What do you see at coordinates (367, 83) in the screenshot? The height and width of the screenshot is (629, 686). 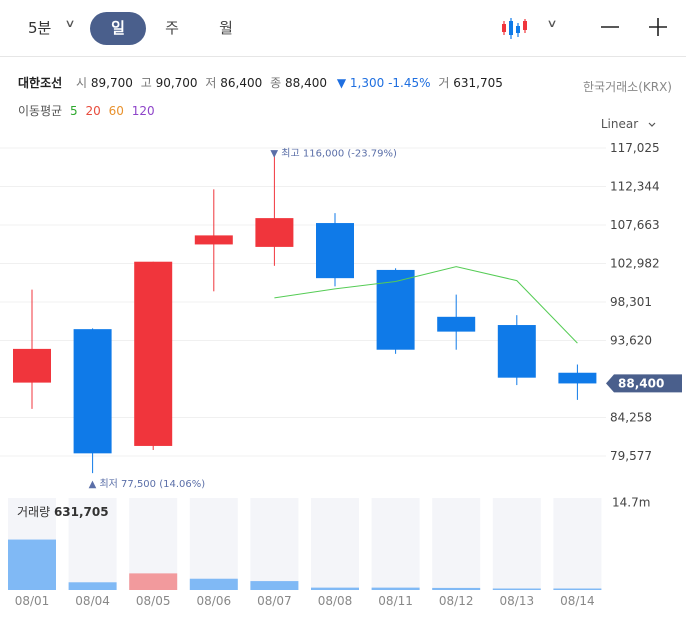 I see `change-amount: 1,300` at bounding box center [367, 83].